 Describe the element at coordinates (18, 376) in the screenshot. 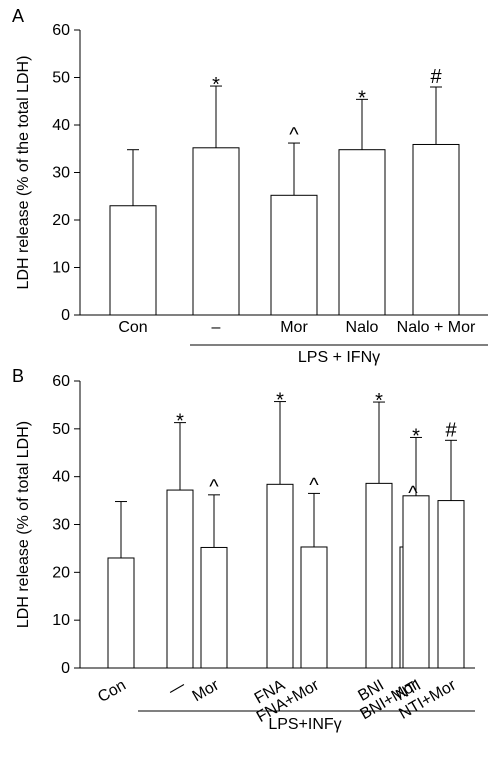

I see `panel-letter: B` at that location.